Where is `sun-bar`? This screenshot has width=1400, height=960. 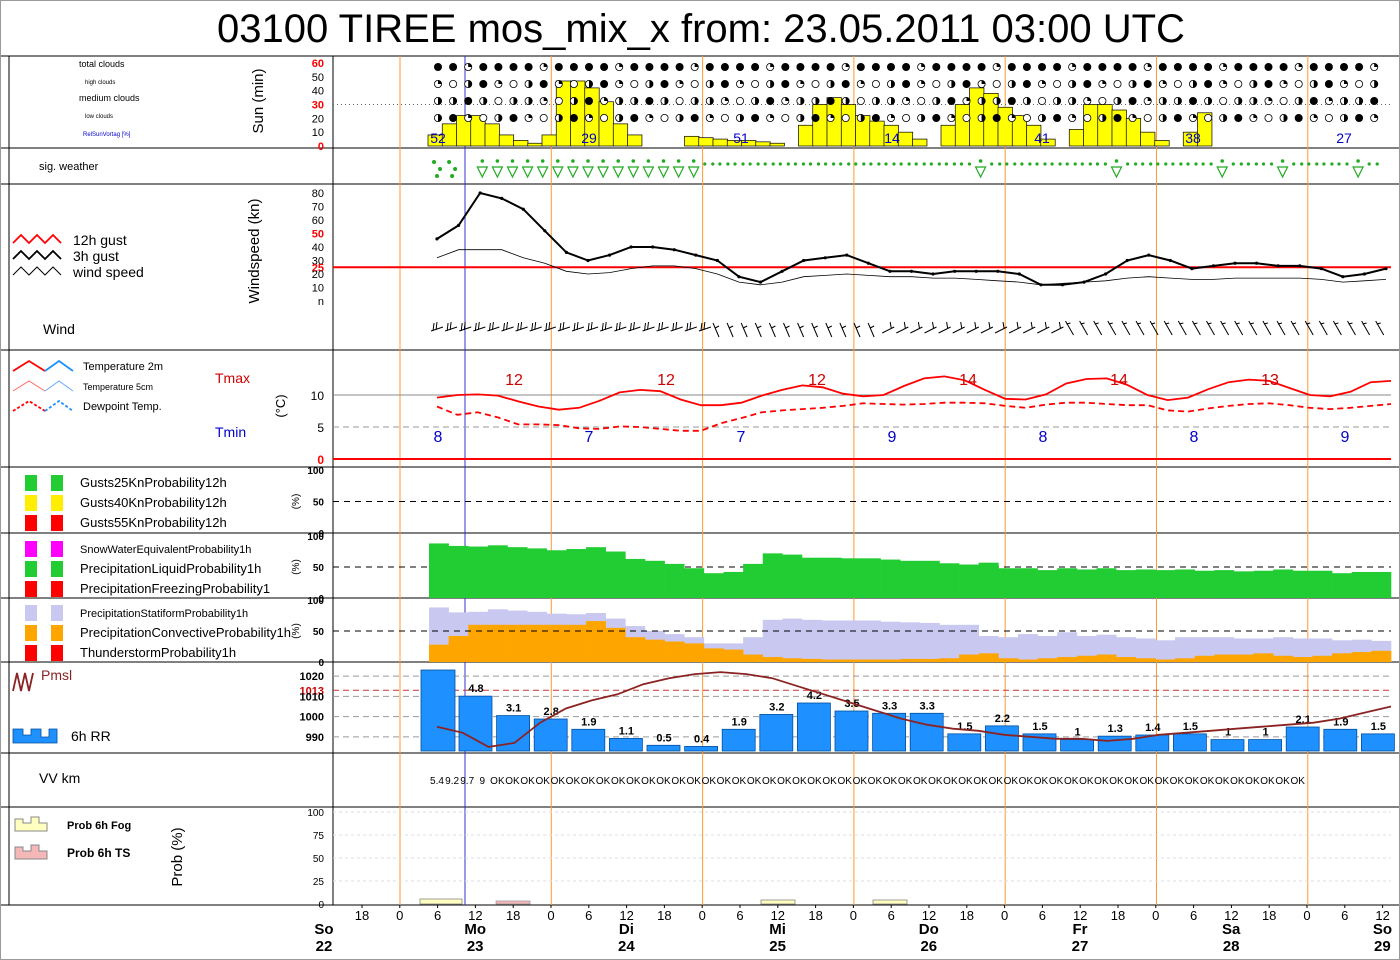 sun-bar is located at coordinates (563, 113).